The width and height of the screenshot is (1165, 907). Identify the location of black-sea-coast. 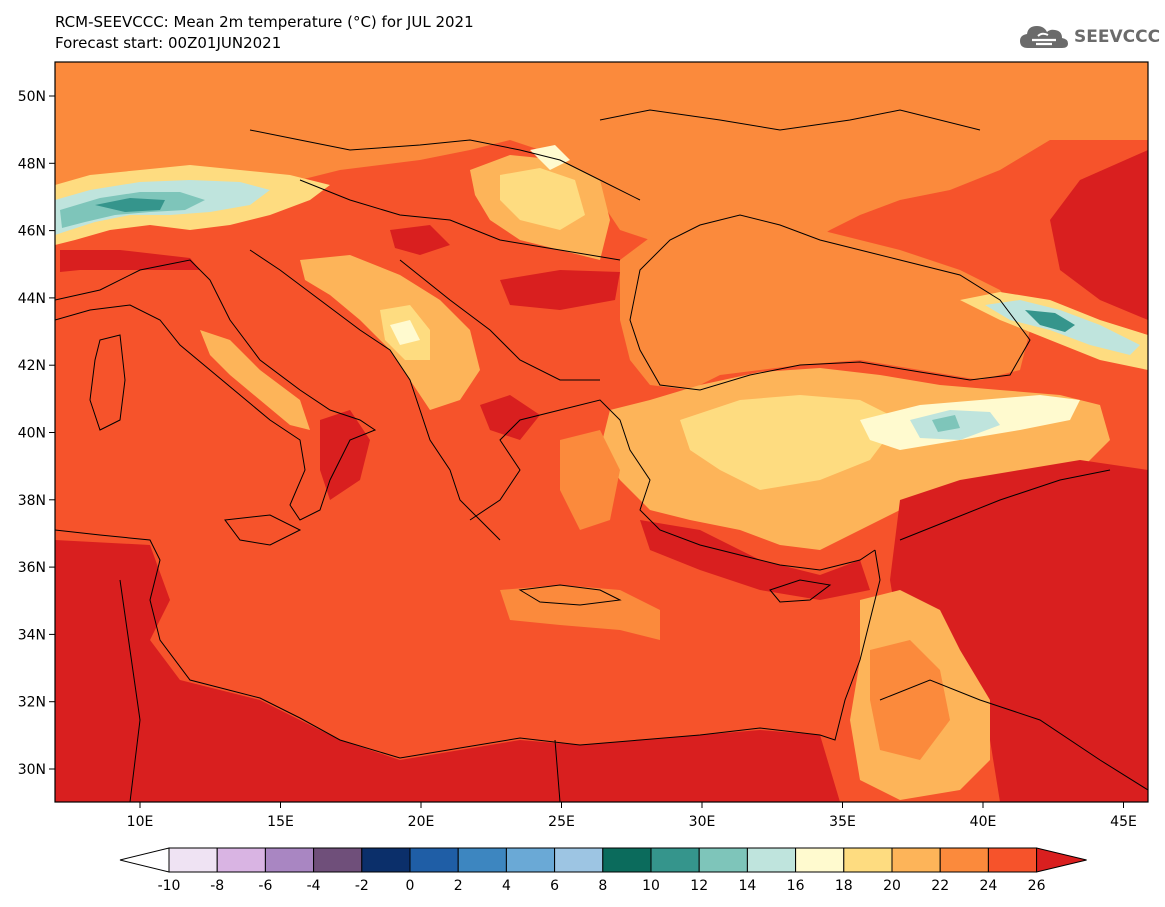
(830, 302).